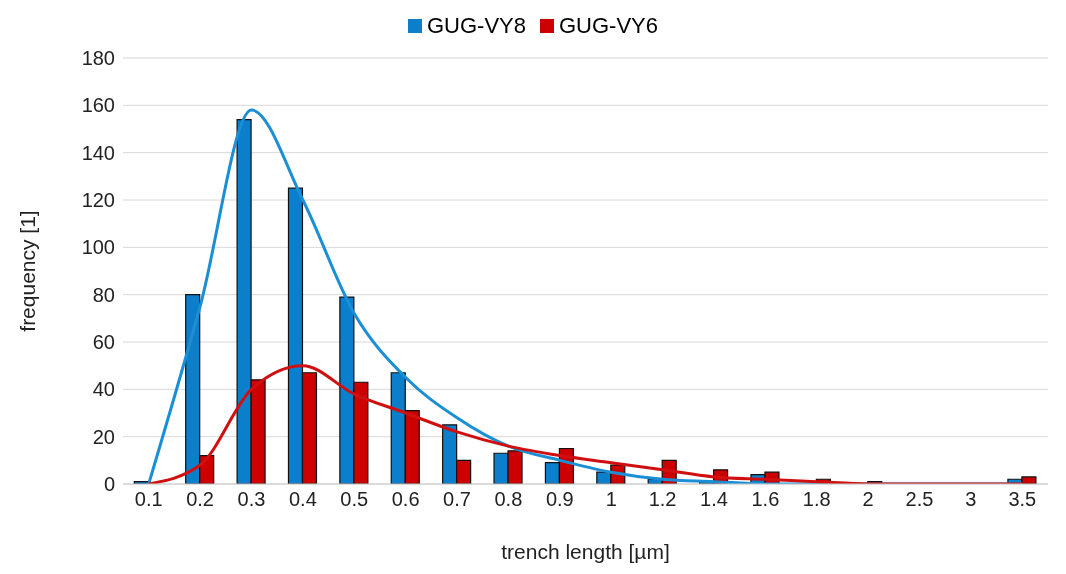 The image size is (1066, 574). Describe the element at coordinates (816, 499) in the screenshot. I see `x-tick-label: 1.8` at that location.